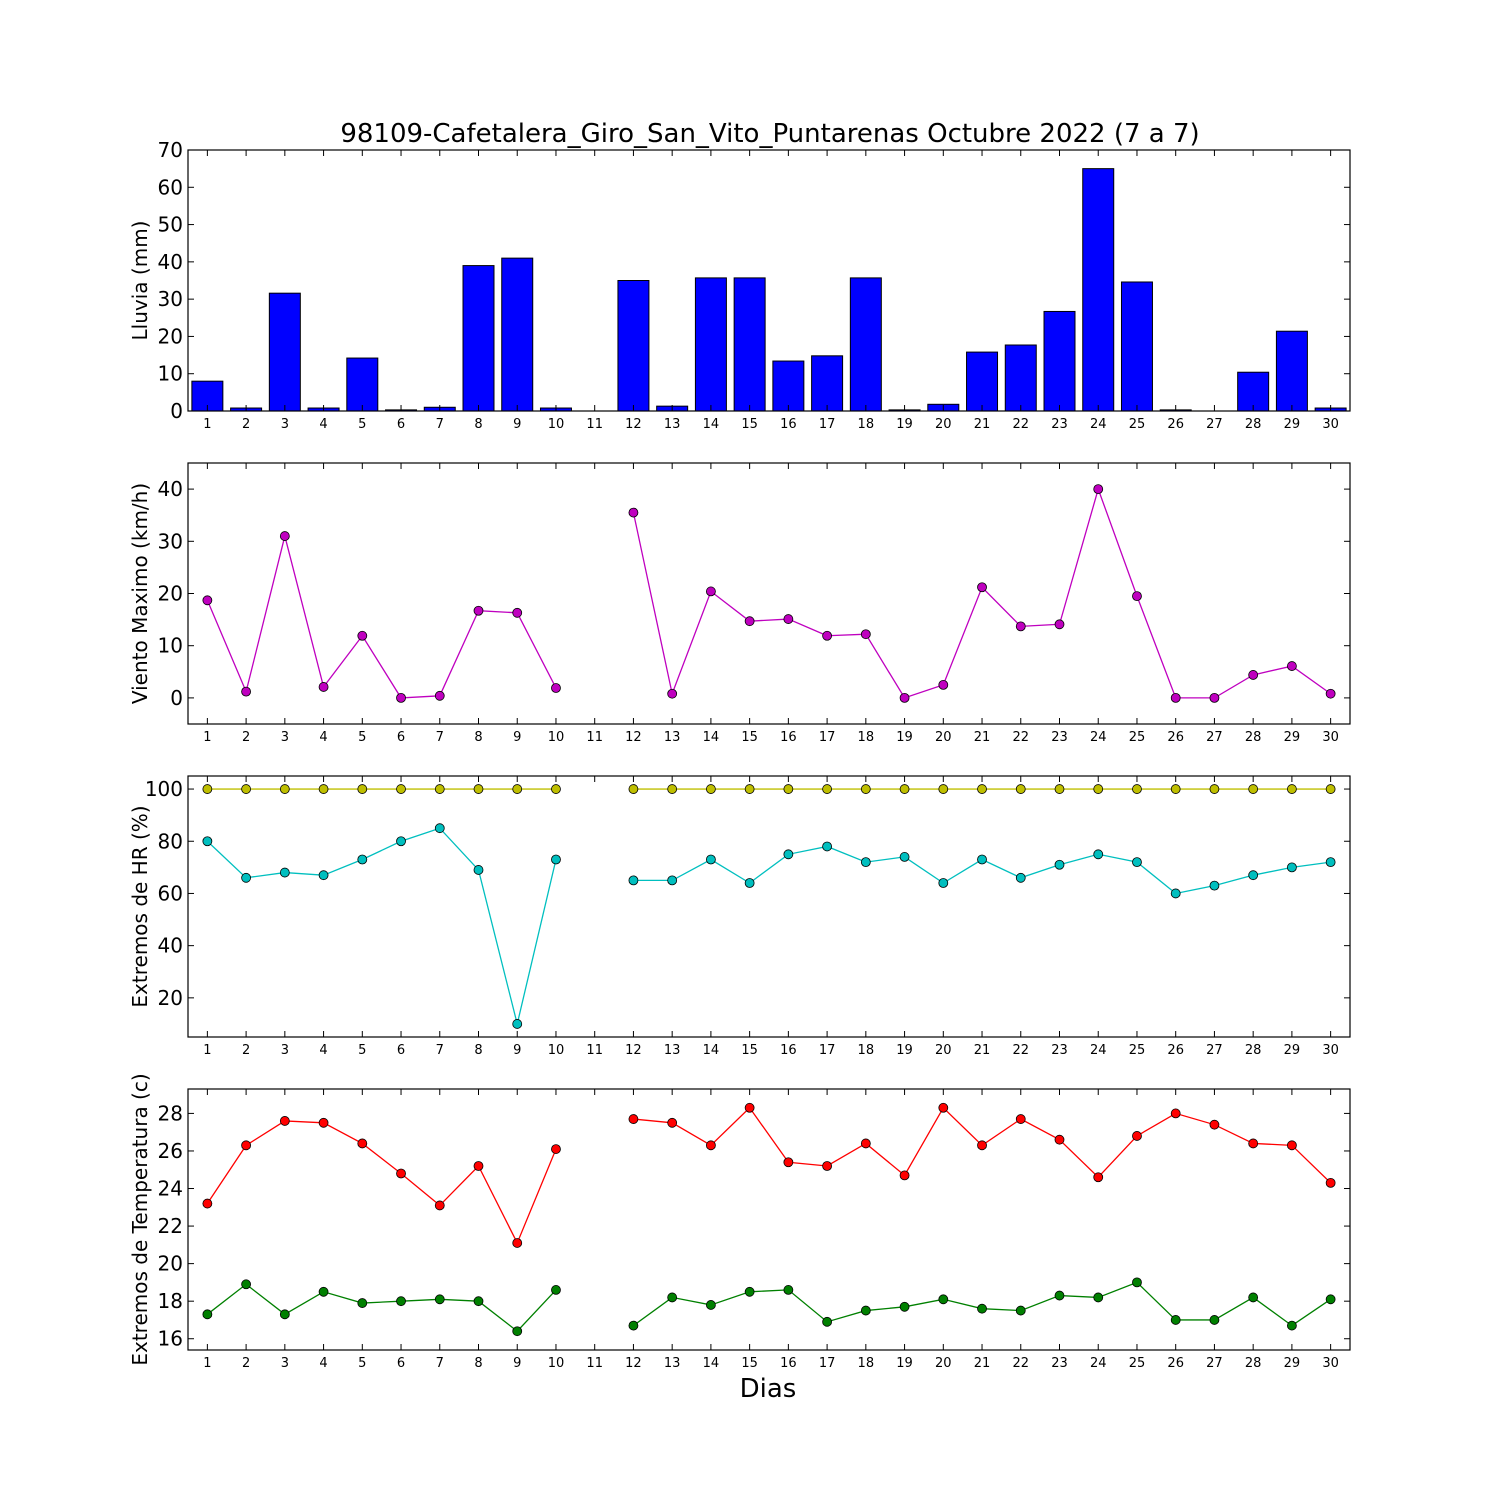 This screenshot has width=1500, height=1500. What do you see at coordinates (170, 299) in the screenshot?
I see `y-tick-label: 30` at bounding box center [170, 299].